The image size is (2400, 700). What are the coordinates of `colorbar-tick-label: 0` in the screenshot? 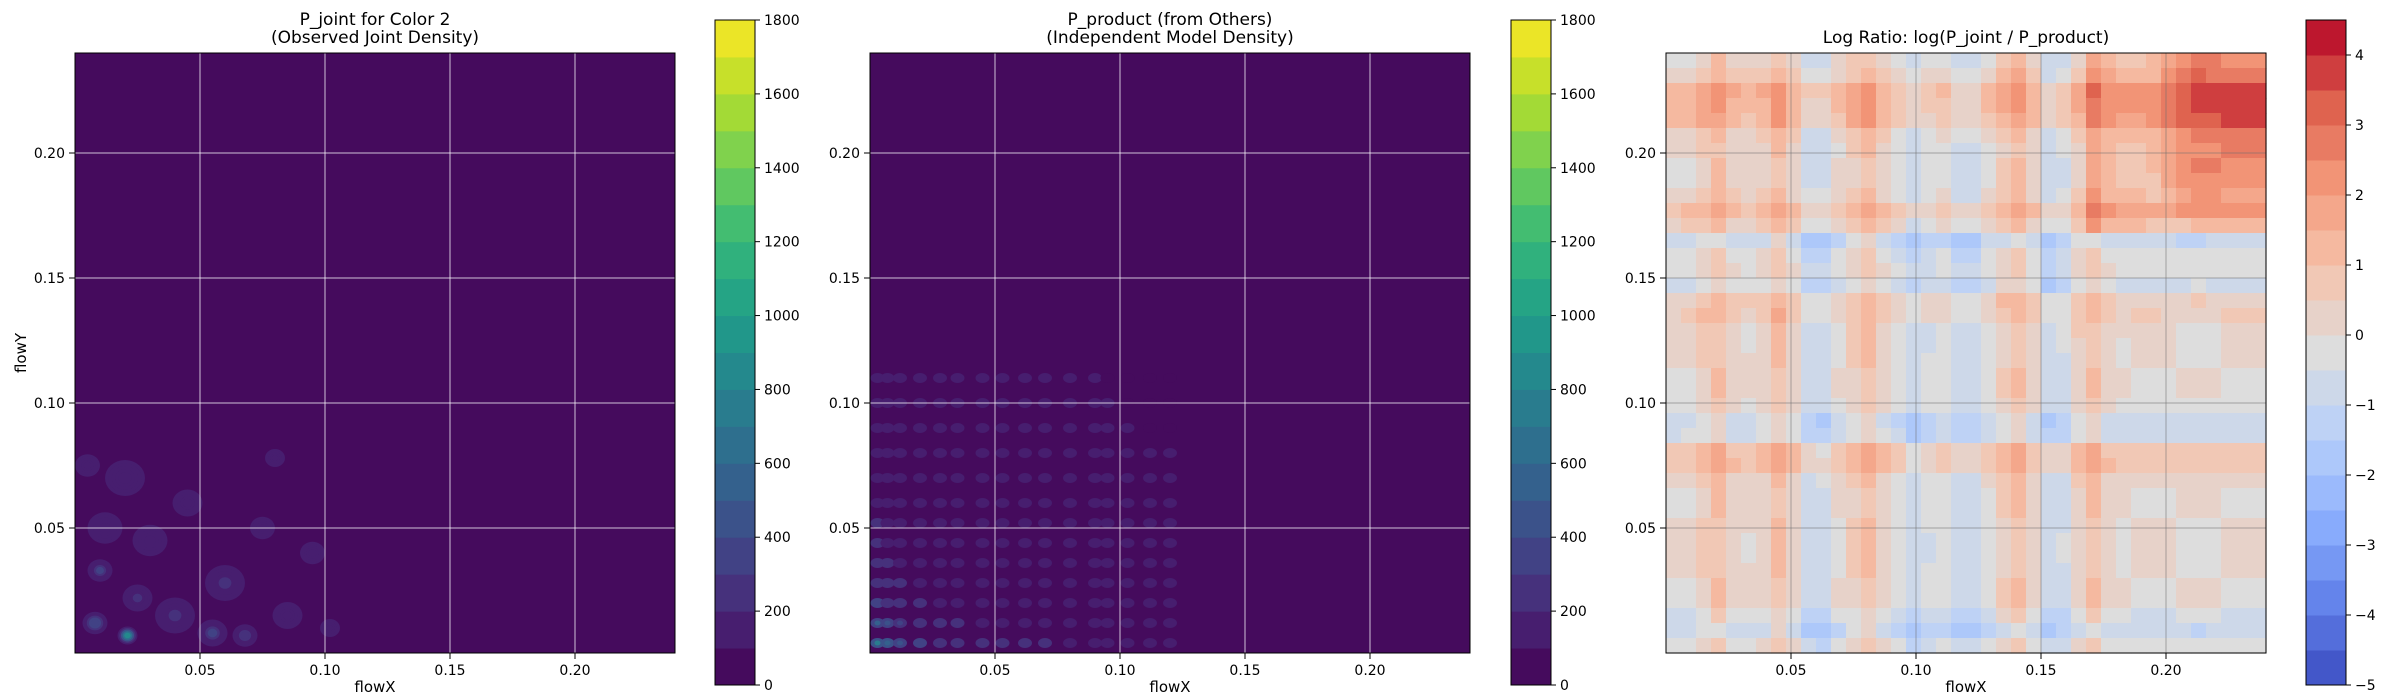 It's located at (1564, 686).